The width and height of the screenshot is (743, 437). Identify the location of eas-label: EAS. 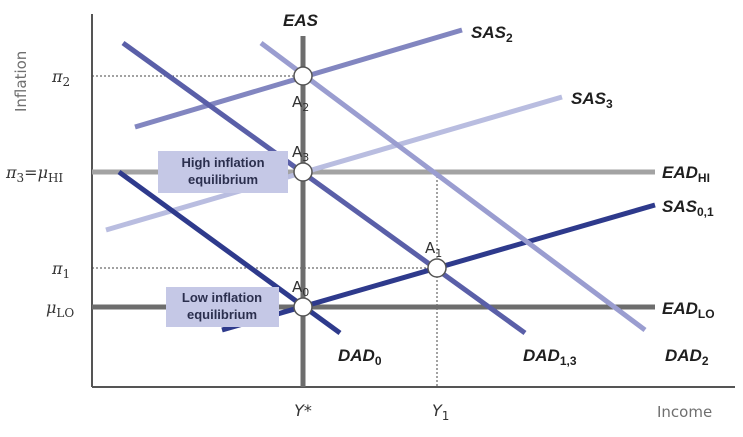
(301, 20).